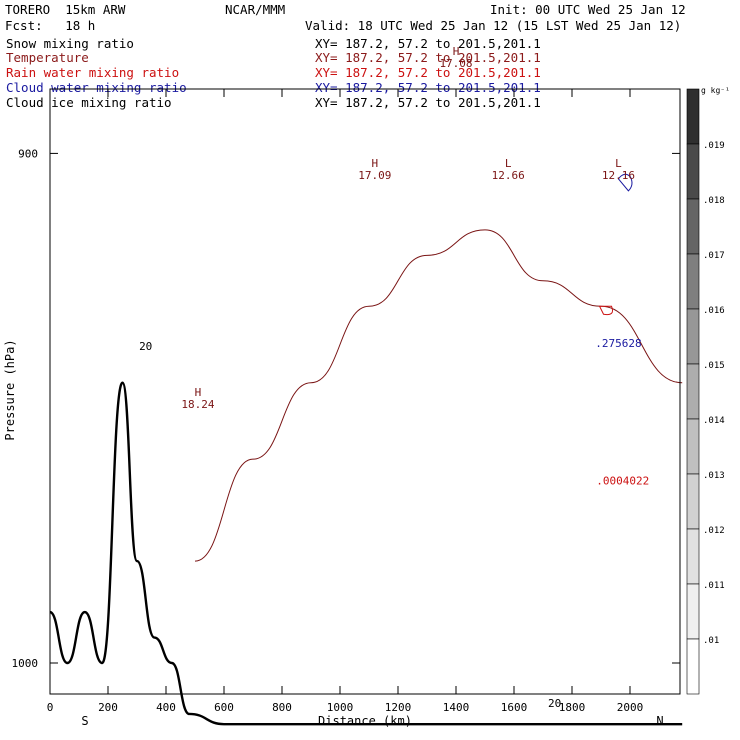 This screenshot has height=740, width=740. What do you see at coordinates (428, 57) in the screenshot?
I see `field-temp-xy: XY= 187.2, 57.2 to 201.5,201.1` at bounding box center [428, 57].